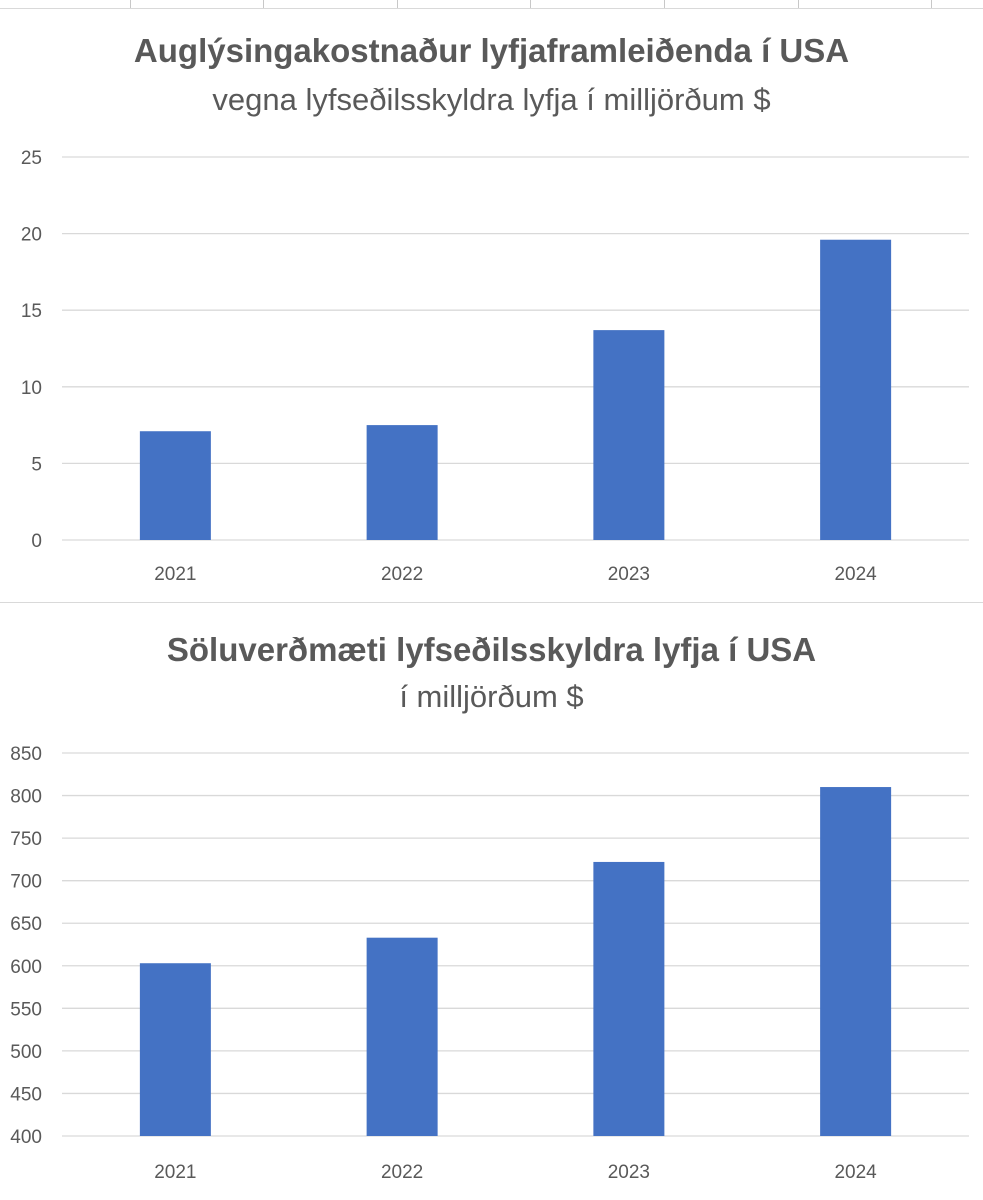 The width and height of the screenshot is (983, 1200). I want to click on y-tick-label: 550, so click(26, 1009).